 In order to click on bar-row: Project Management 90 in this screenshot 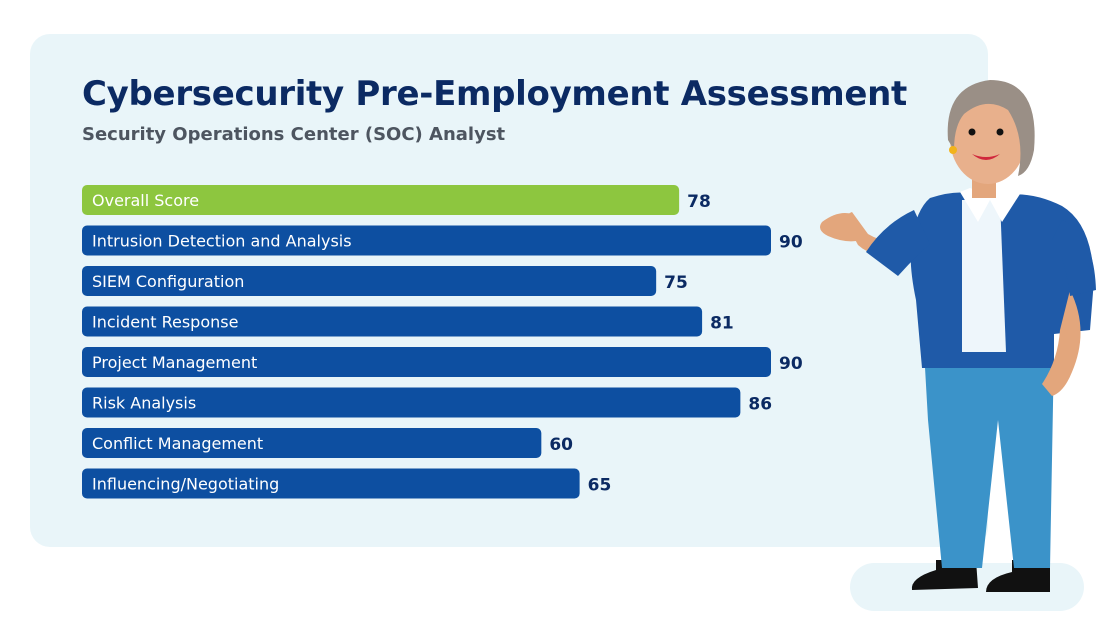, I will do `click(442, 362)`.